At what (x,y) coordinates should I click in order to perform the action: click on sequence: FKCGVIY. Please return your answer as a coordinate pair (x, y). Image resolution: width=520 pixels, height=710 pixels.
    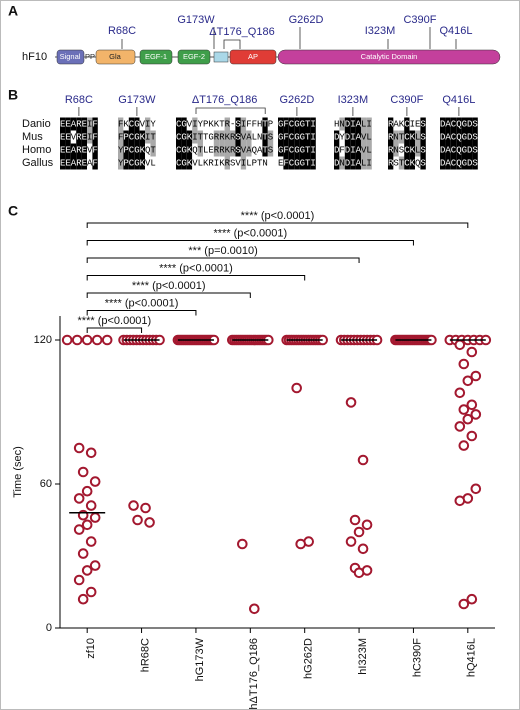
    Looking at the image, I should click on (137, 125).